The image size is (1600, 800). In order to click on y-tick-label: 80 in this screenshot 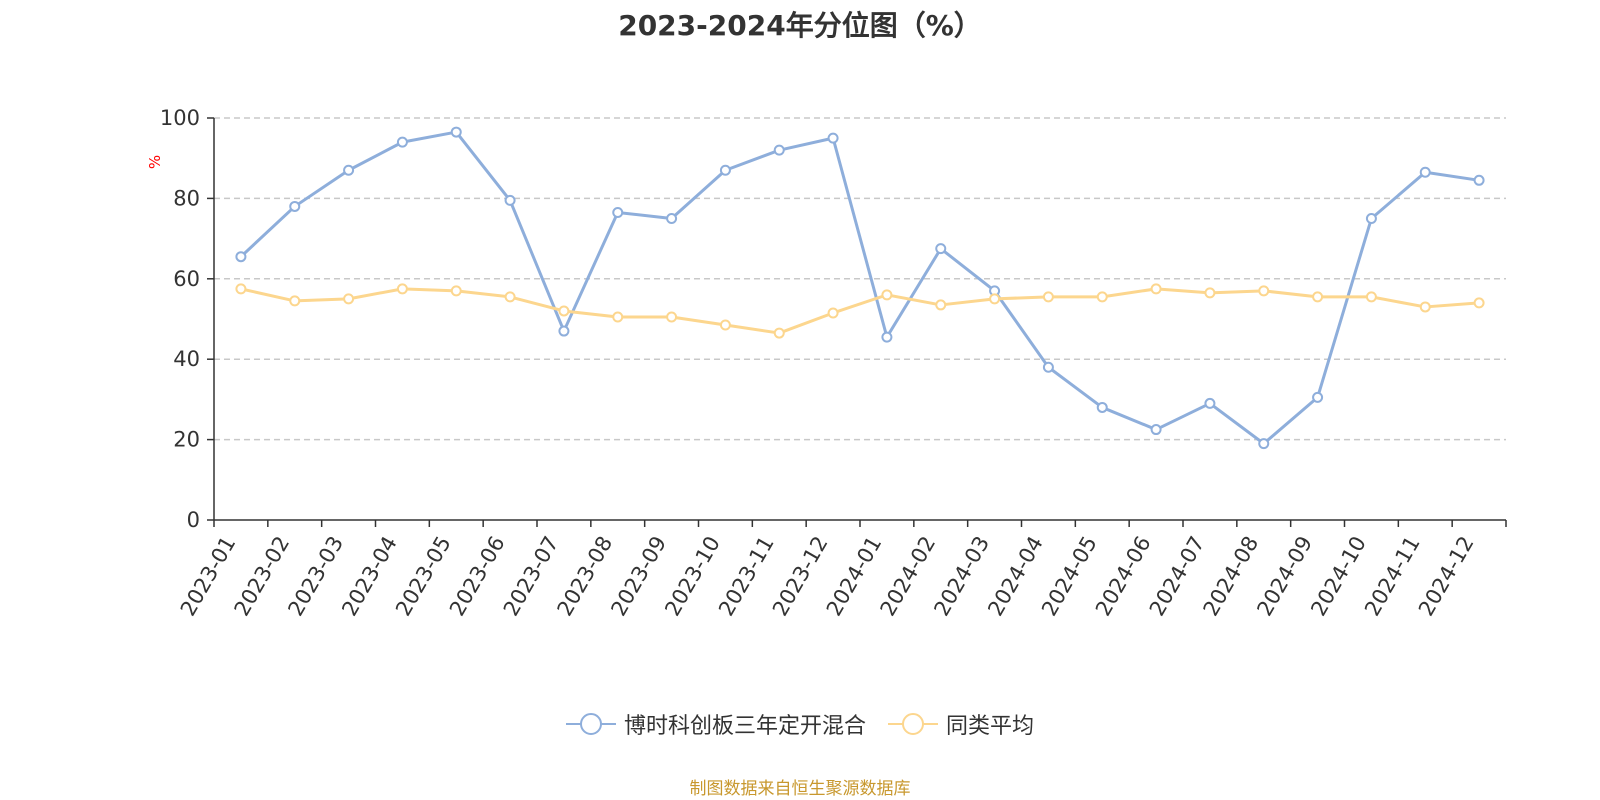, I will do `click(186, 198)`.